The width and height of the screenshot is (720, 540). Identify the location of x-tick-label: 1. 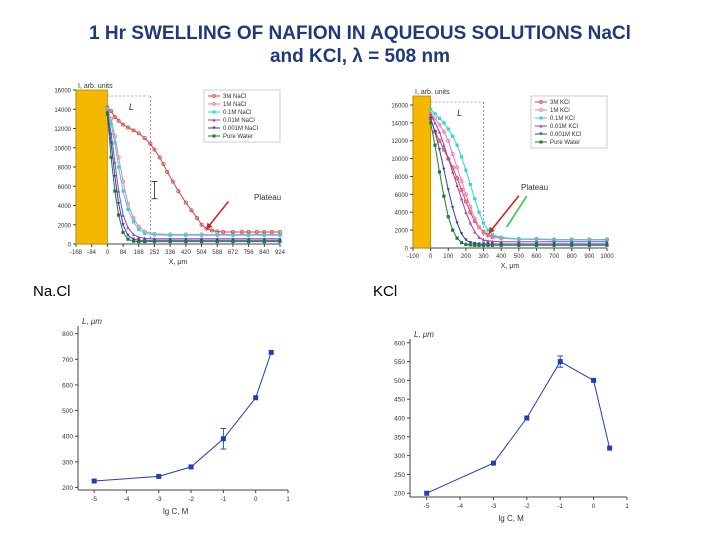
(627, 506).